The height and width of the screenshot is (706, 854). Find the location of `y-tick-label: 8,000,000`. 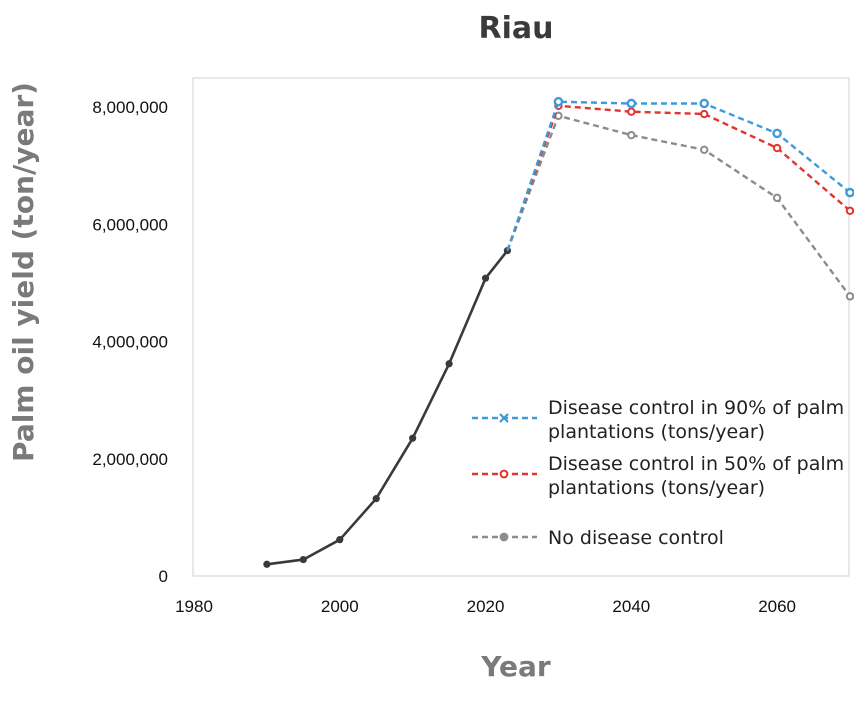

y-tick-label: 8,000,000 is located at coordinates (130, 107).